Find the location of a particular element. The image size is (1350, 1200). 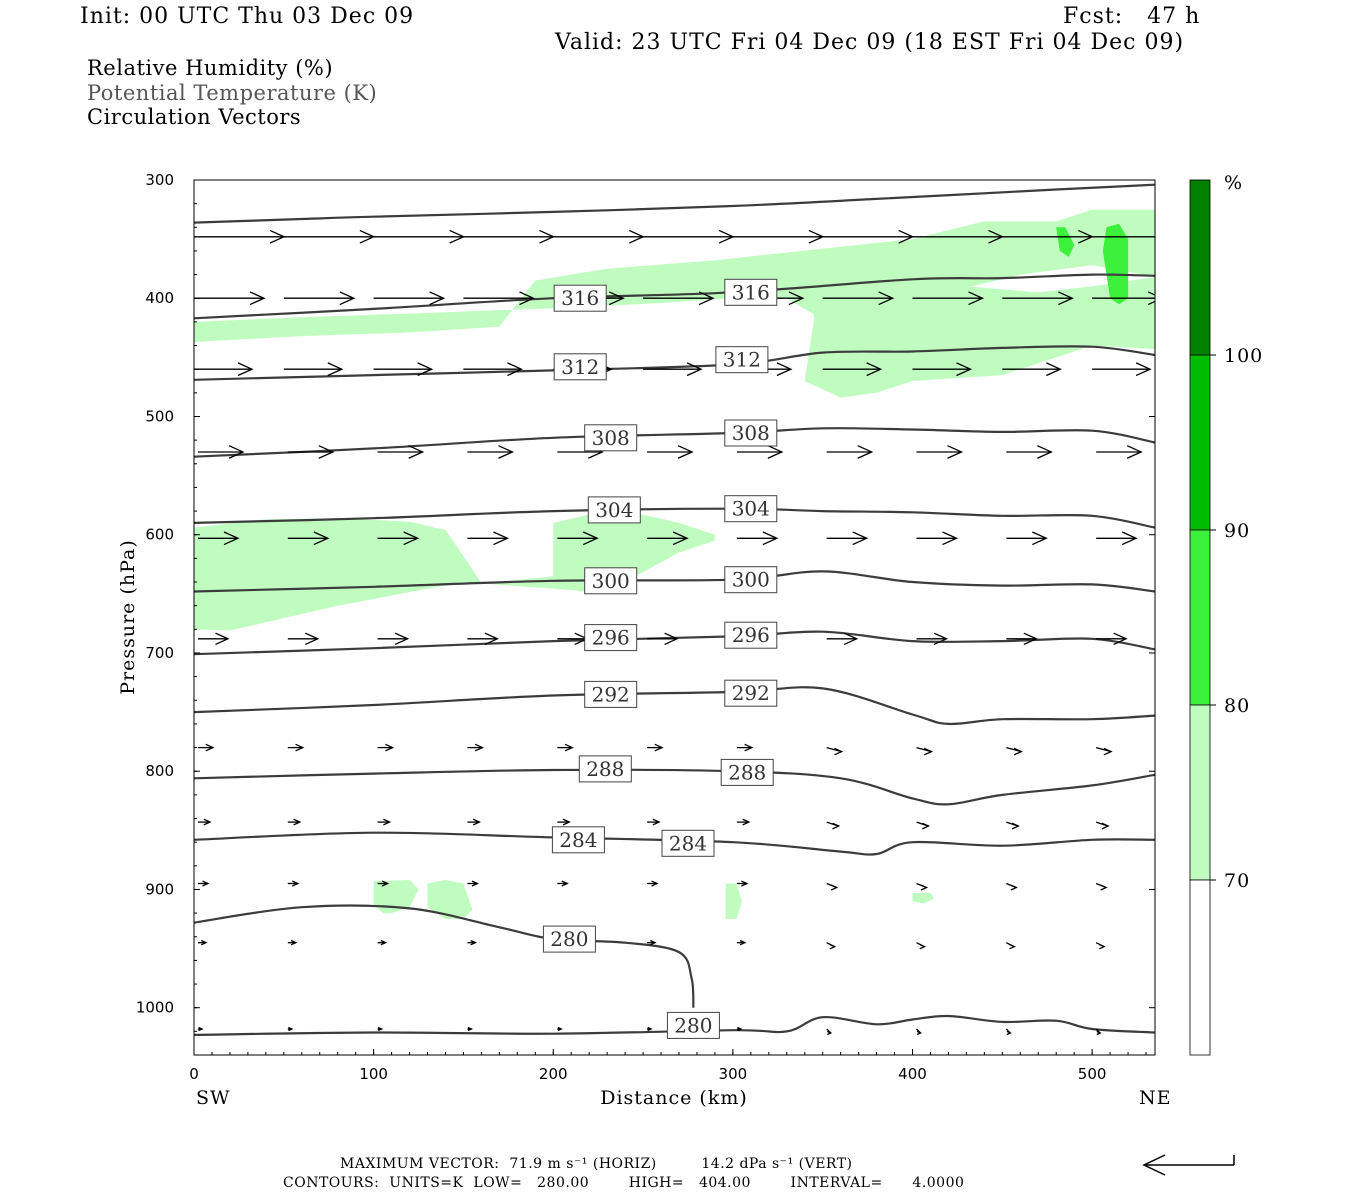

x-tick-label: 200 is located at coordinates (553, 1074).